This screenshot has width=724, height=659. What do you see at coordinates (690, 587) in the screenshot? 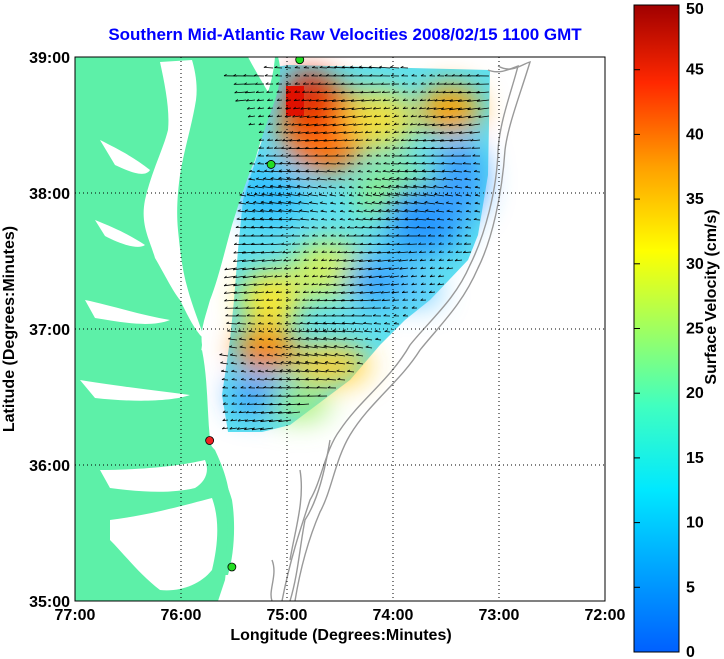
I see `colorbar-tick-label: 5` at bounding box center [690, 587].